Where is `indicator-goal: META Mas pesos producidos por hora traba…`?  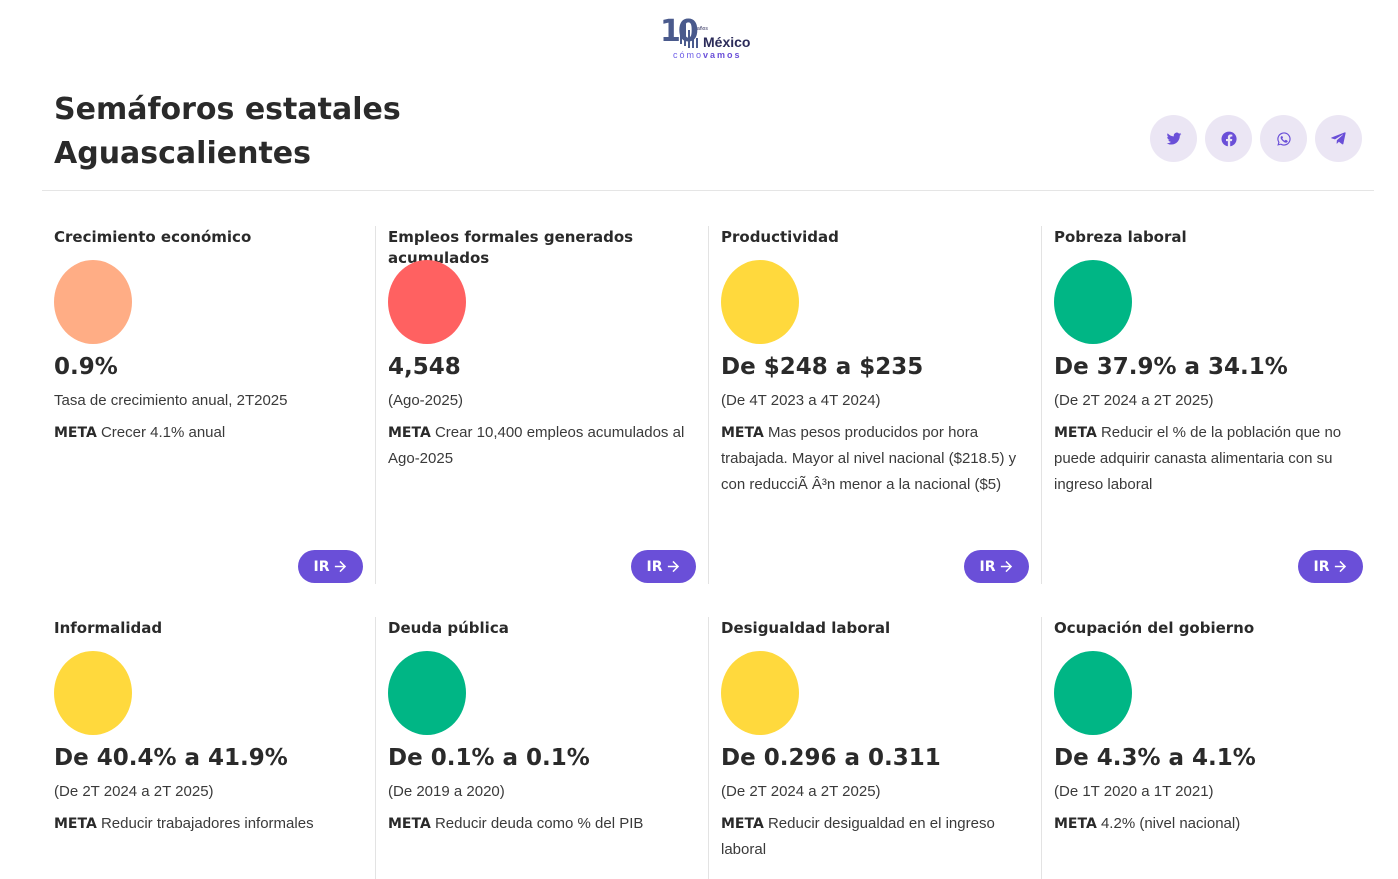 indicator-goal: META Mas pesos producidos por hora traba… is located at coordinates (869, 458).